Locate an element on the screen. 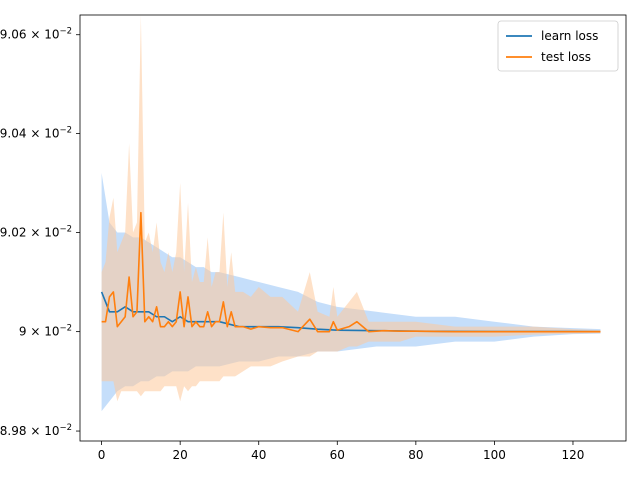  y-tick-label: 9.06 × 10−2 is located at coordinates (36, 34).